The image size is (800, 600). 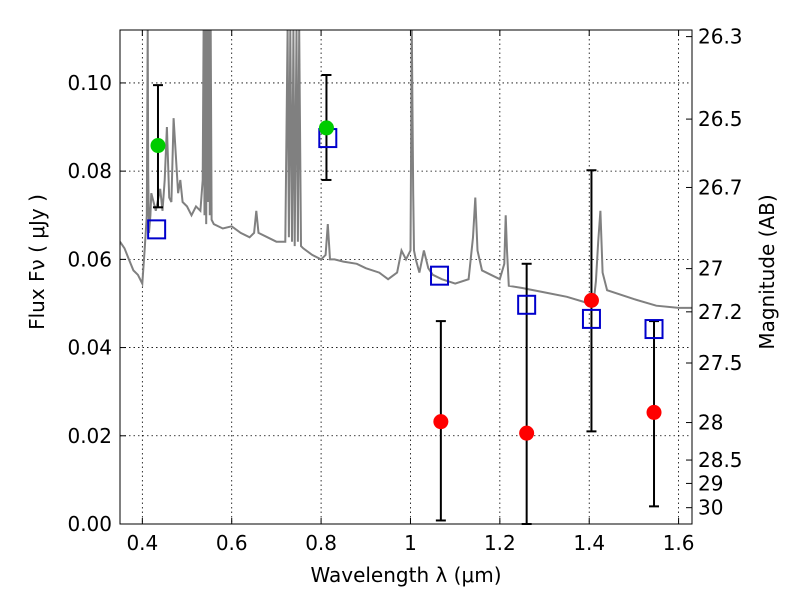 What do you see at coordinates (89, 348) in the screenshot?
I see `y-tick-label: 0.04` at bounding box center [89, 348].